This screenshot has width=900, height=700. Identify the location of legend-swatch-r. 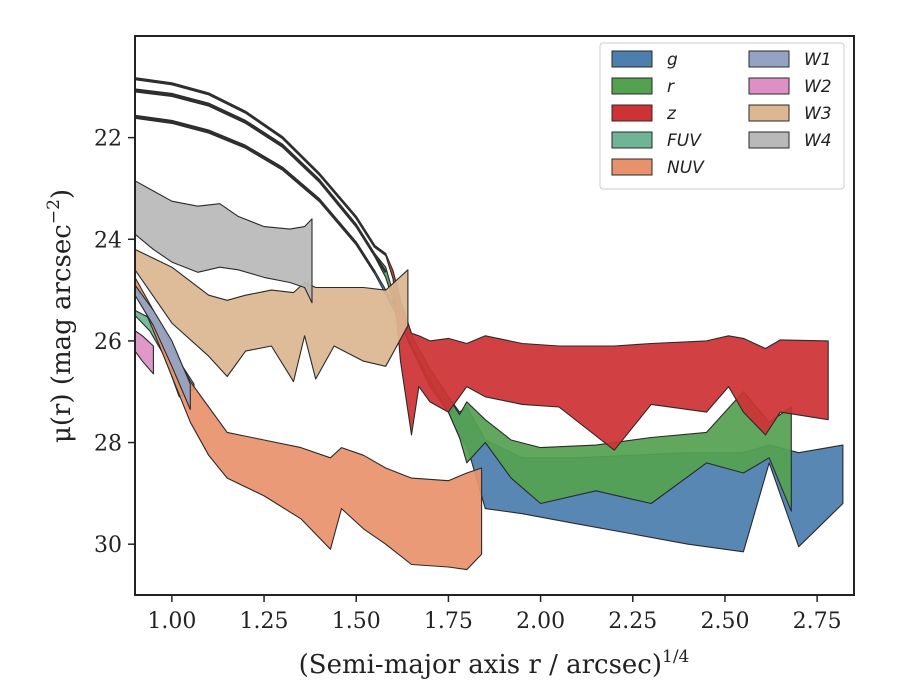
(632, 86).